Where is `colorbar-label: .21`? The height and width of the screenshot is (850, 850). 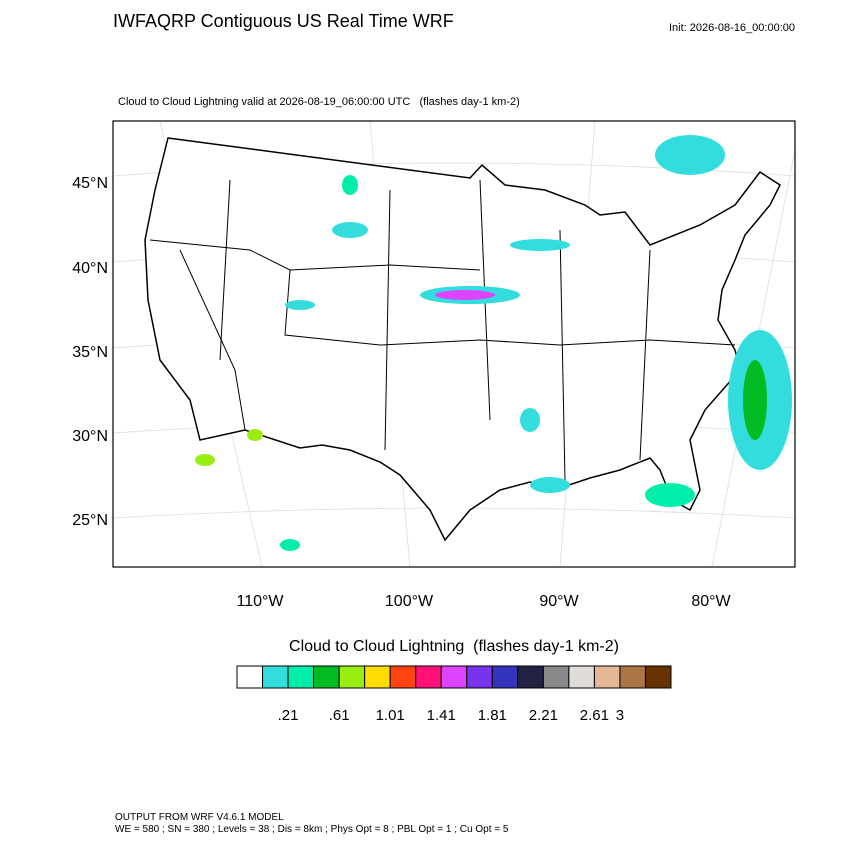
colorbar-label: .21 is located at coordinates (288, 715).